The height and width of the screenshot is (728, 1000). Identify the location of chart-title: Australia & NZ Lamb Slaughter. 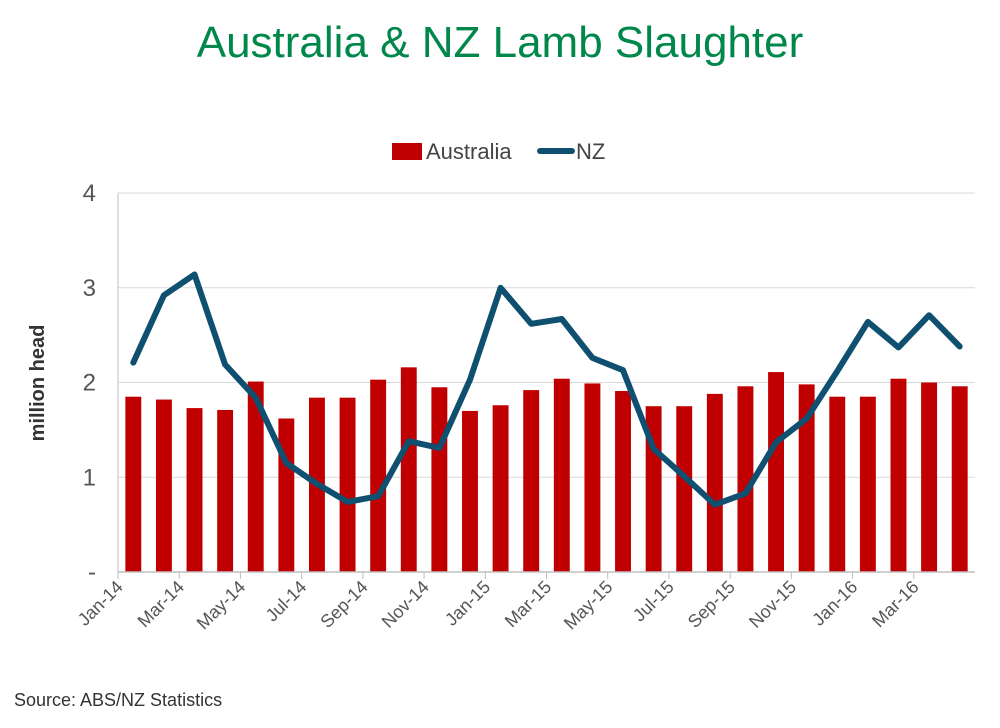
(500, 42).